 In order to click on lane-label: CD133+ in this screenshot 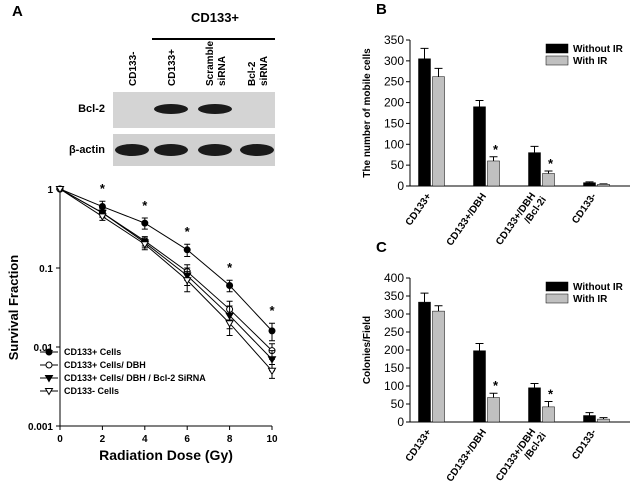, I will do `click(172, 67)`.